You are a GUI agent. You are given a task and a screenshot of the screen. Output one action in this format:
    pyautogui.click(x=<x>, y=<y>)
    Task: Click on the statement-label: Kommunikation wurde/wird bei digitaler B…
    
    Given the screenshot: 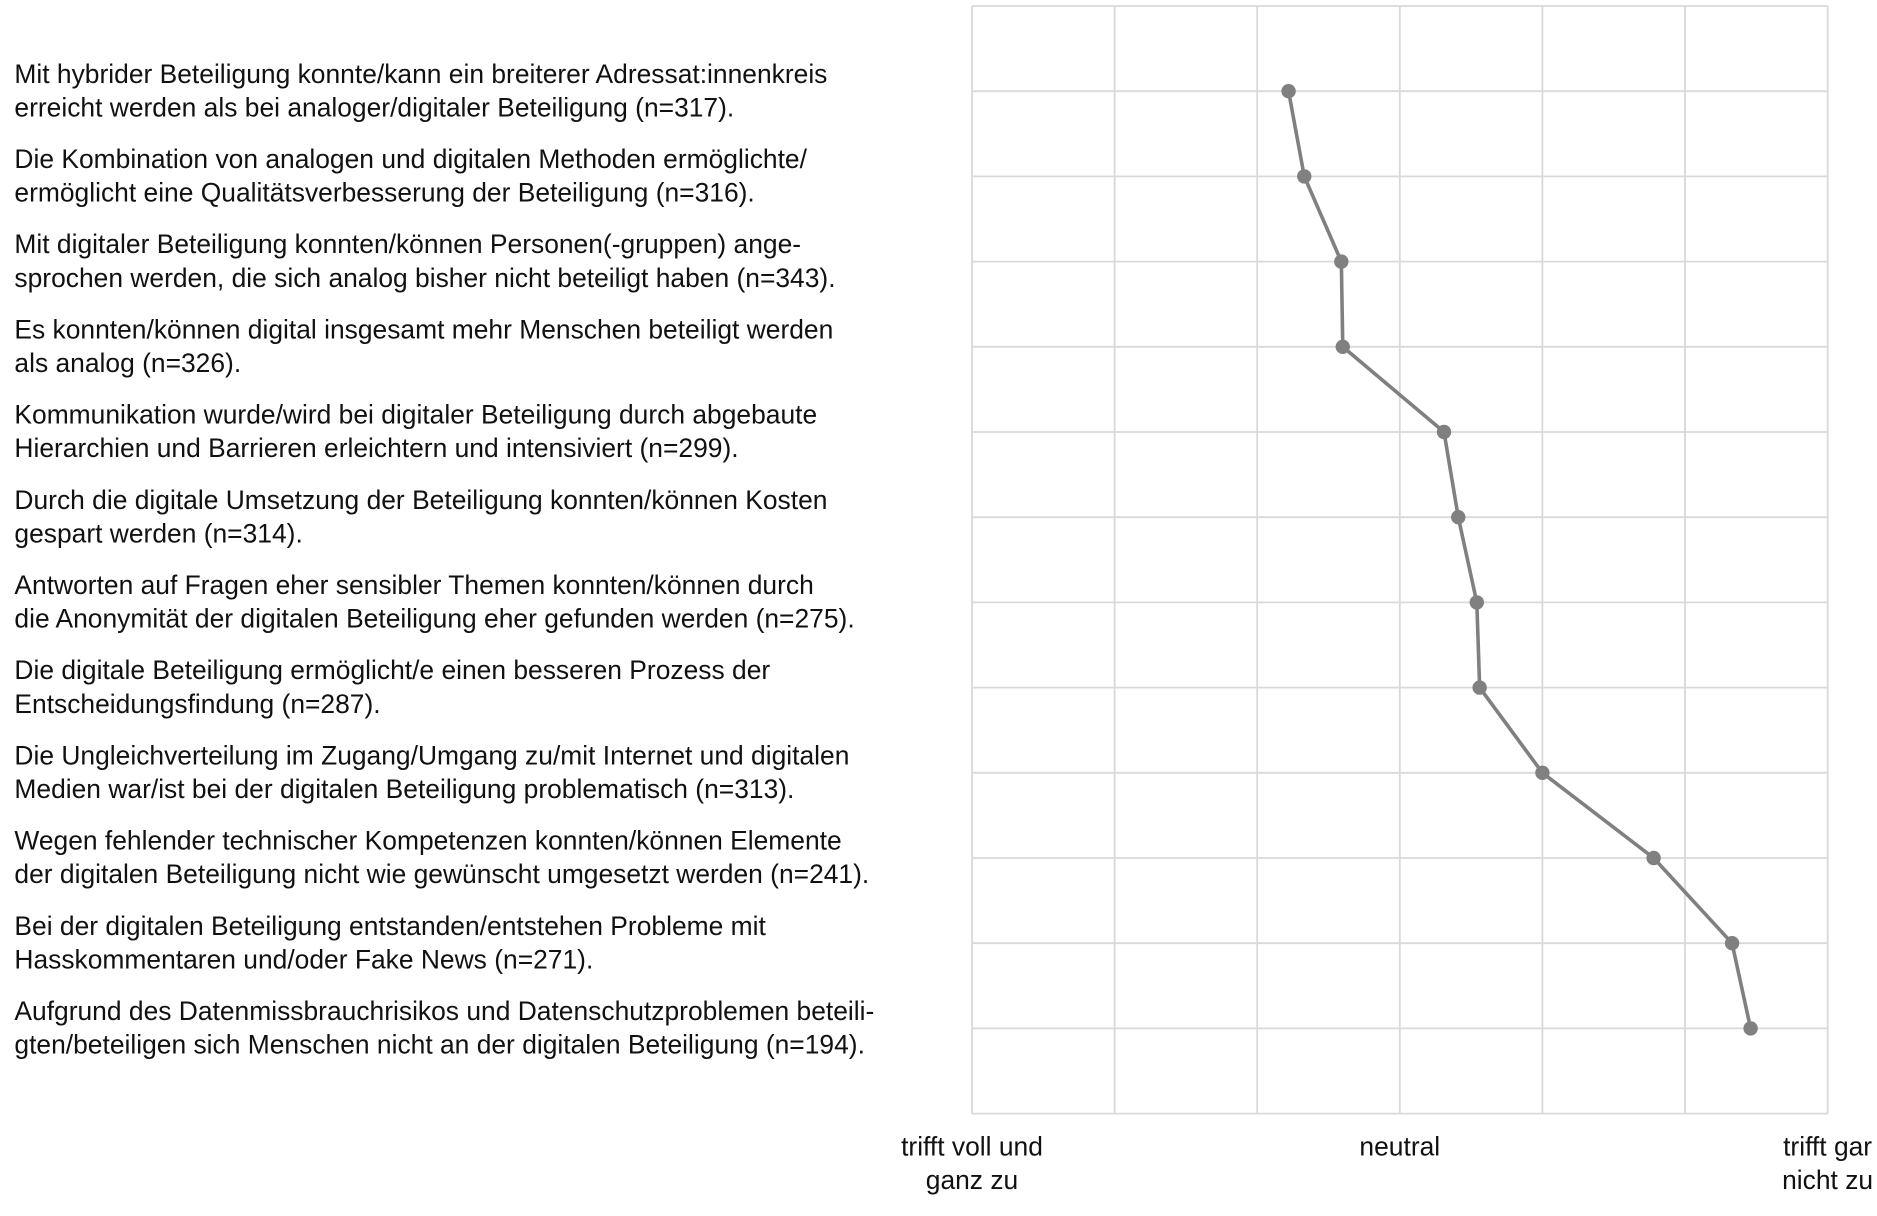 What is the action you would take?
    pyautogui.click(x=416, y=431)
    